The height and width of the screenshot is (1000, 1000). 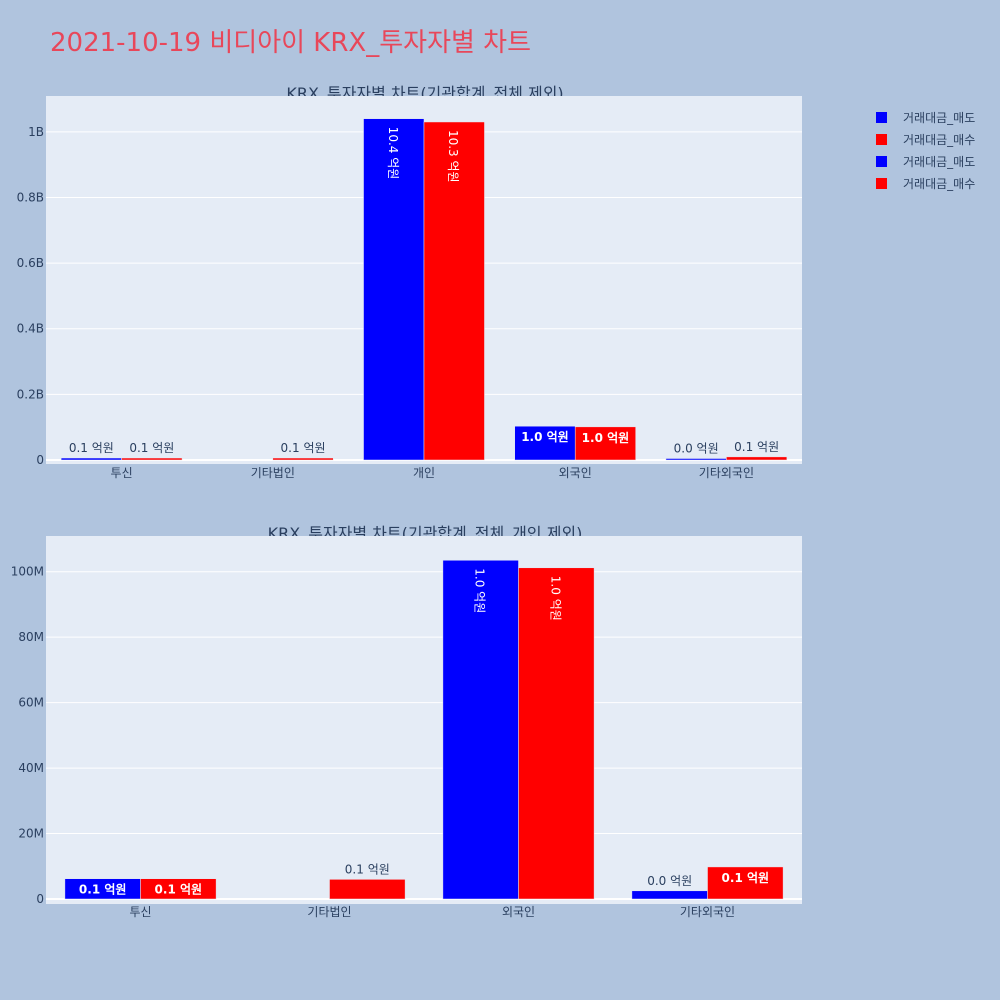 I want to click on data-label: 10.3 억원, so click(x=453, y=156).